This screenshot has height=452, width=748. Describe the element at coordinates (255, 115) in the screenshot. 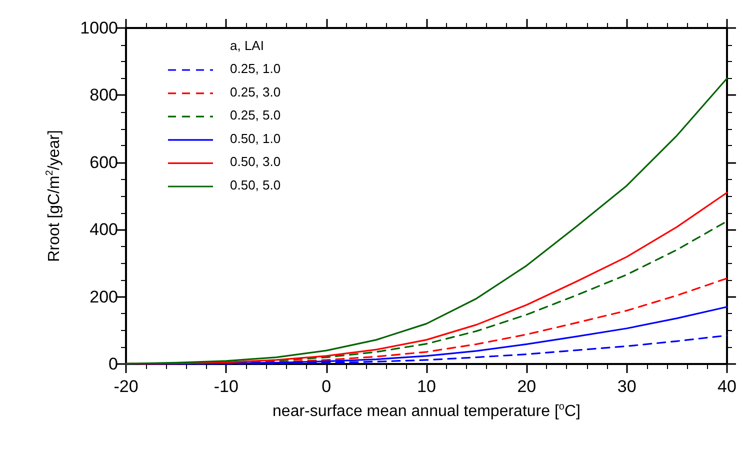

I see `legend-label: 0.25, 5.0` at that location.